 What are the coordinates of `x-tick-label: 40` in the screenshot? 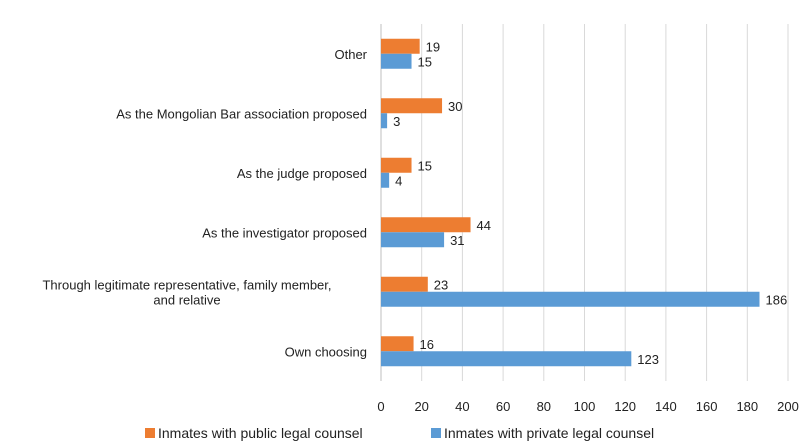 It's located at (462, 406).